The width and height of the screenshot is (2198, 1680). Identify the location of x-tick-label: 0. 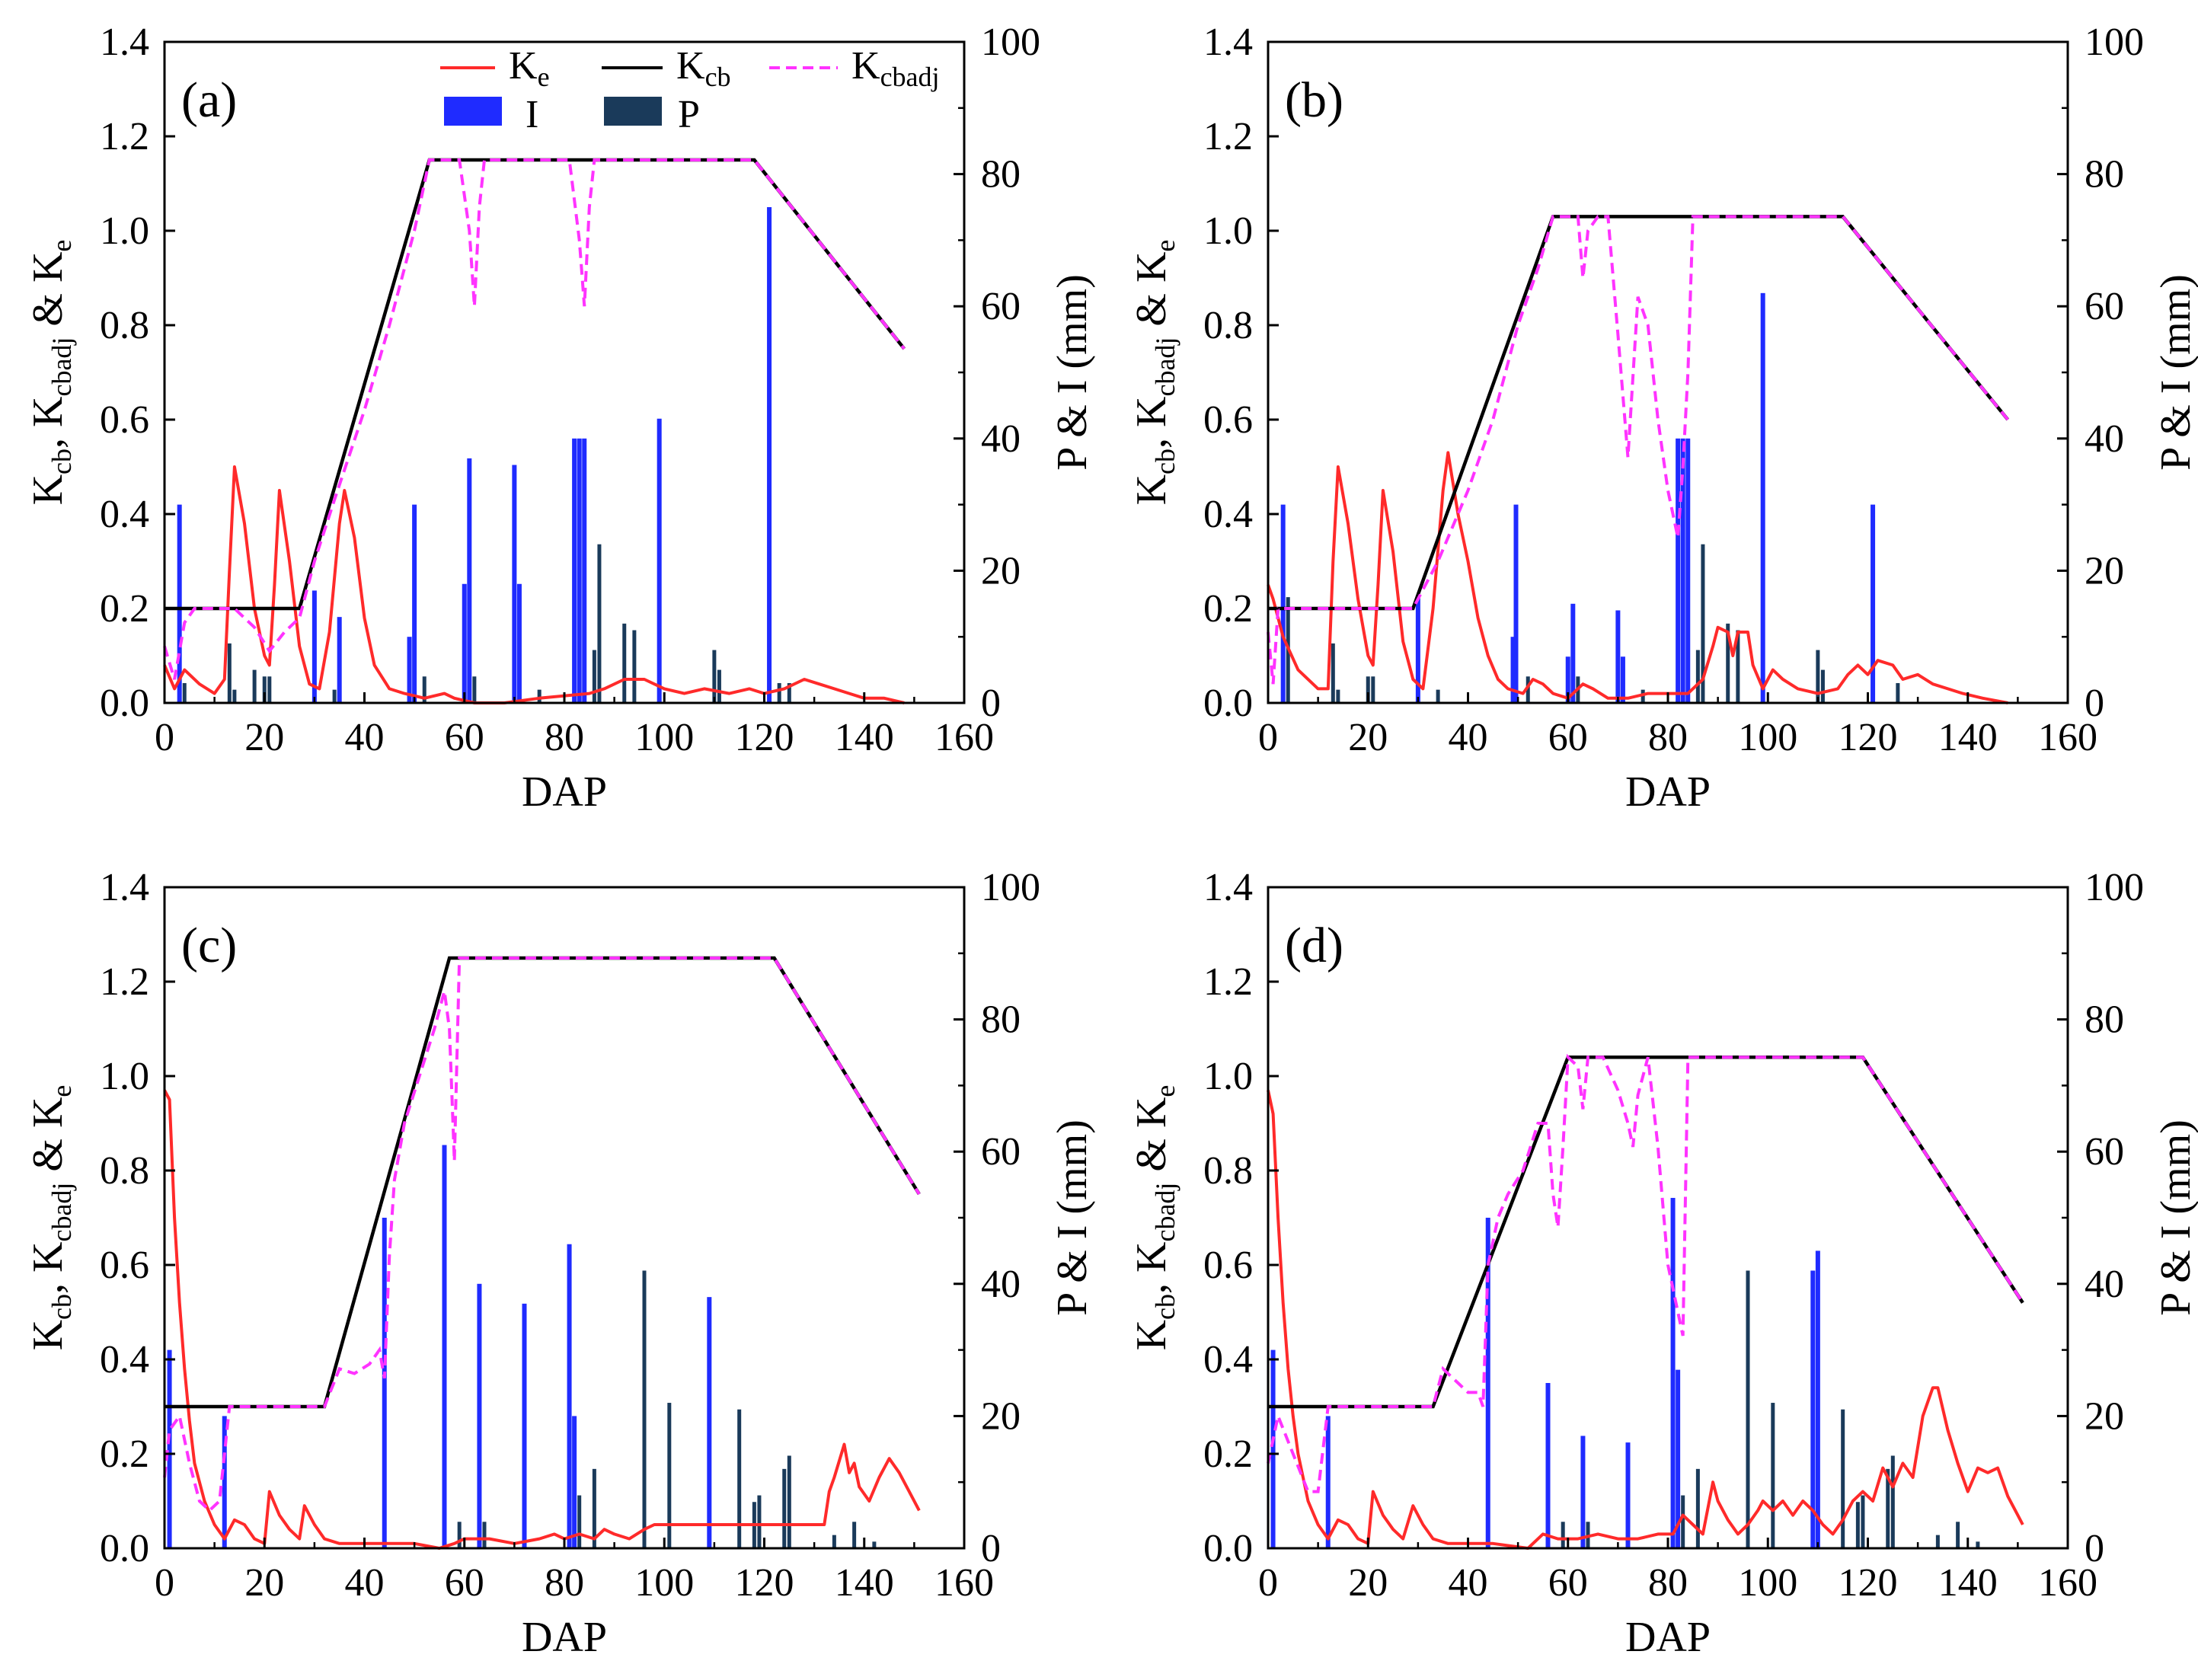
(1268, 1583).